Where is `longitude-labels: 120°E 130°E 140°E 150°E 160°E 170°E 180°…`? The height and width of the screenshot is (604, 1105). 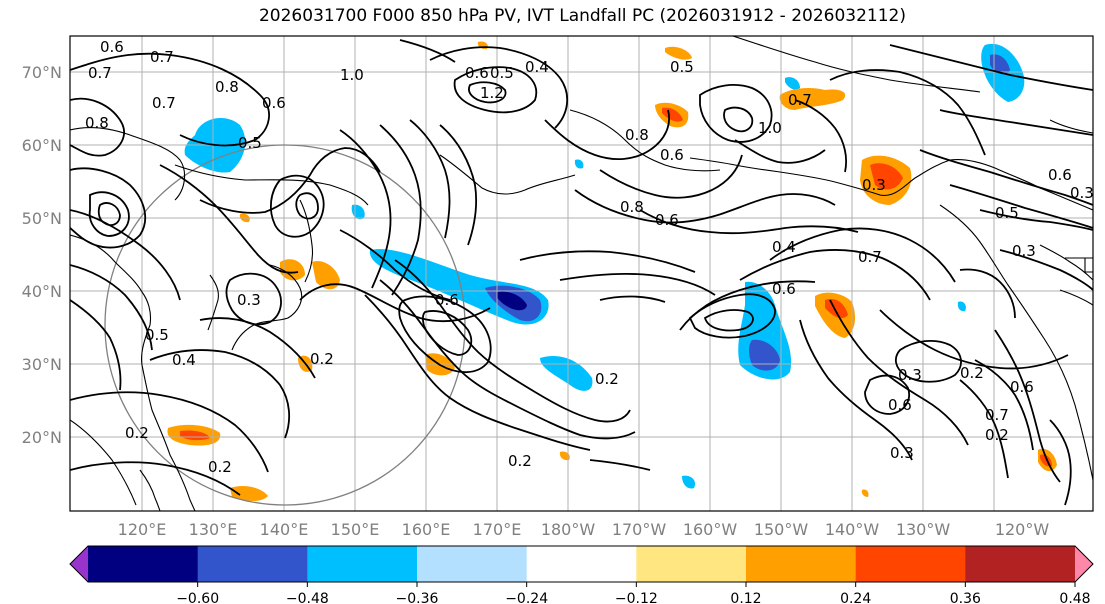 longitude-labels: 120°E 130°E 140°E 150°E 160°E 170°E 180°… is located at coordinates (584, 529).